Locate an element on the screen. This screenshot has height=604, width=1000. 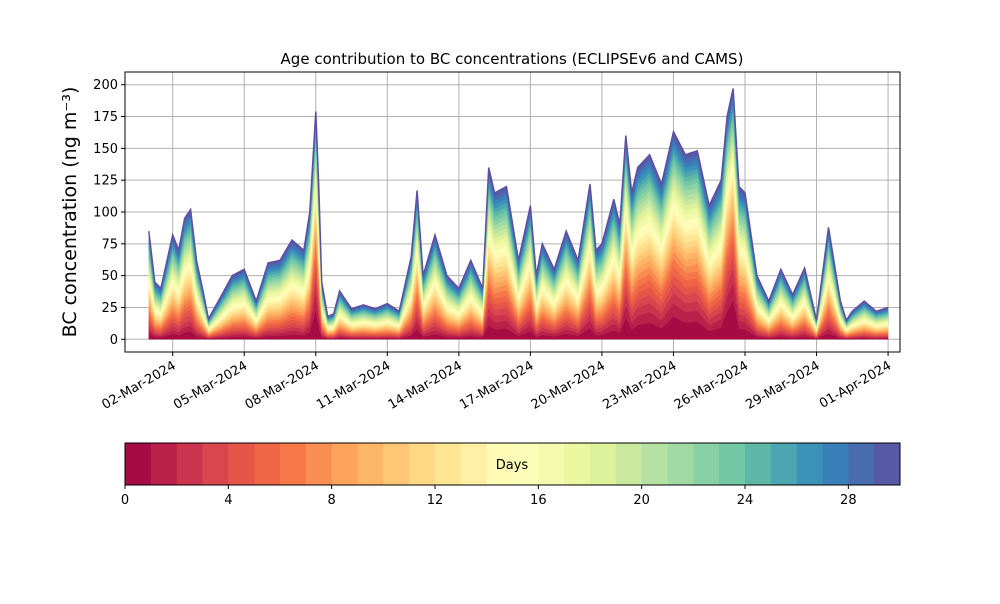
colorbar-tick-label: 28 is located at coordinates (848, 500).